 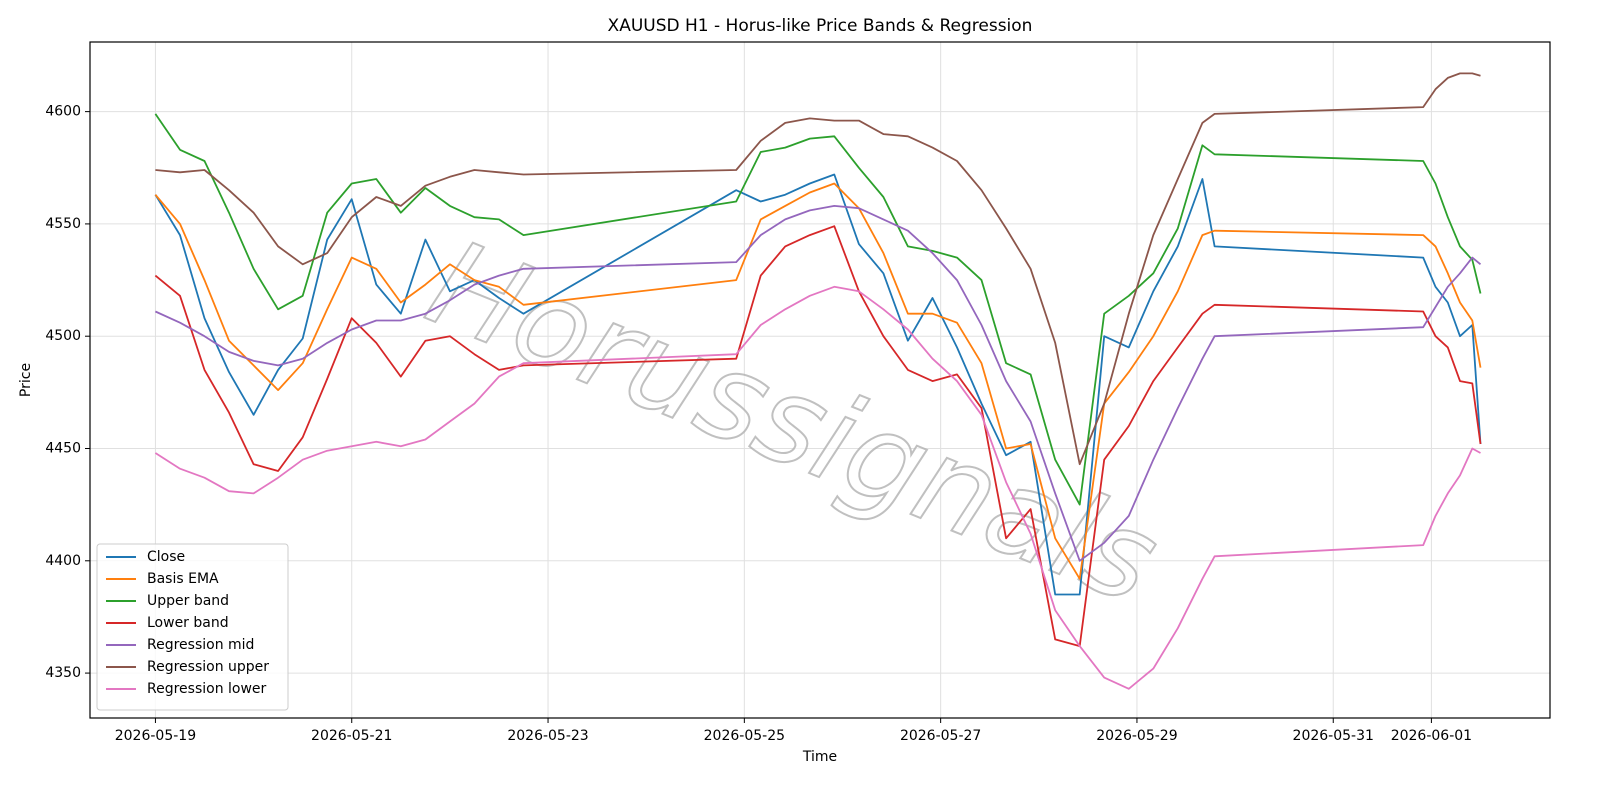 What do you see at coordinates (63, 448) in the screenshot?
I see `y-tick-label: 4450` at bounding box center [63, 448].